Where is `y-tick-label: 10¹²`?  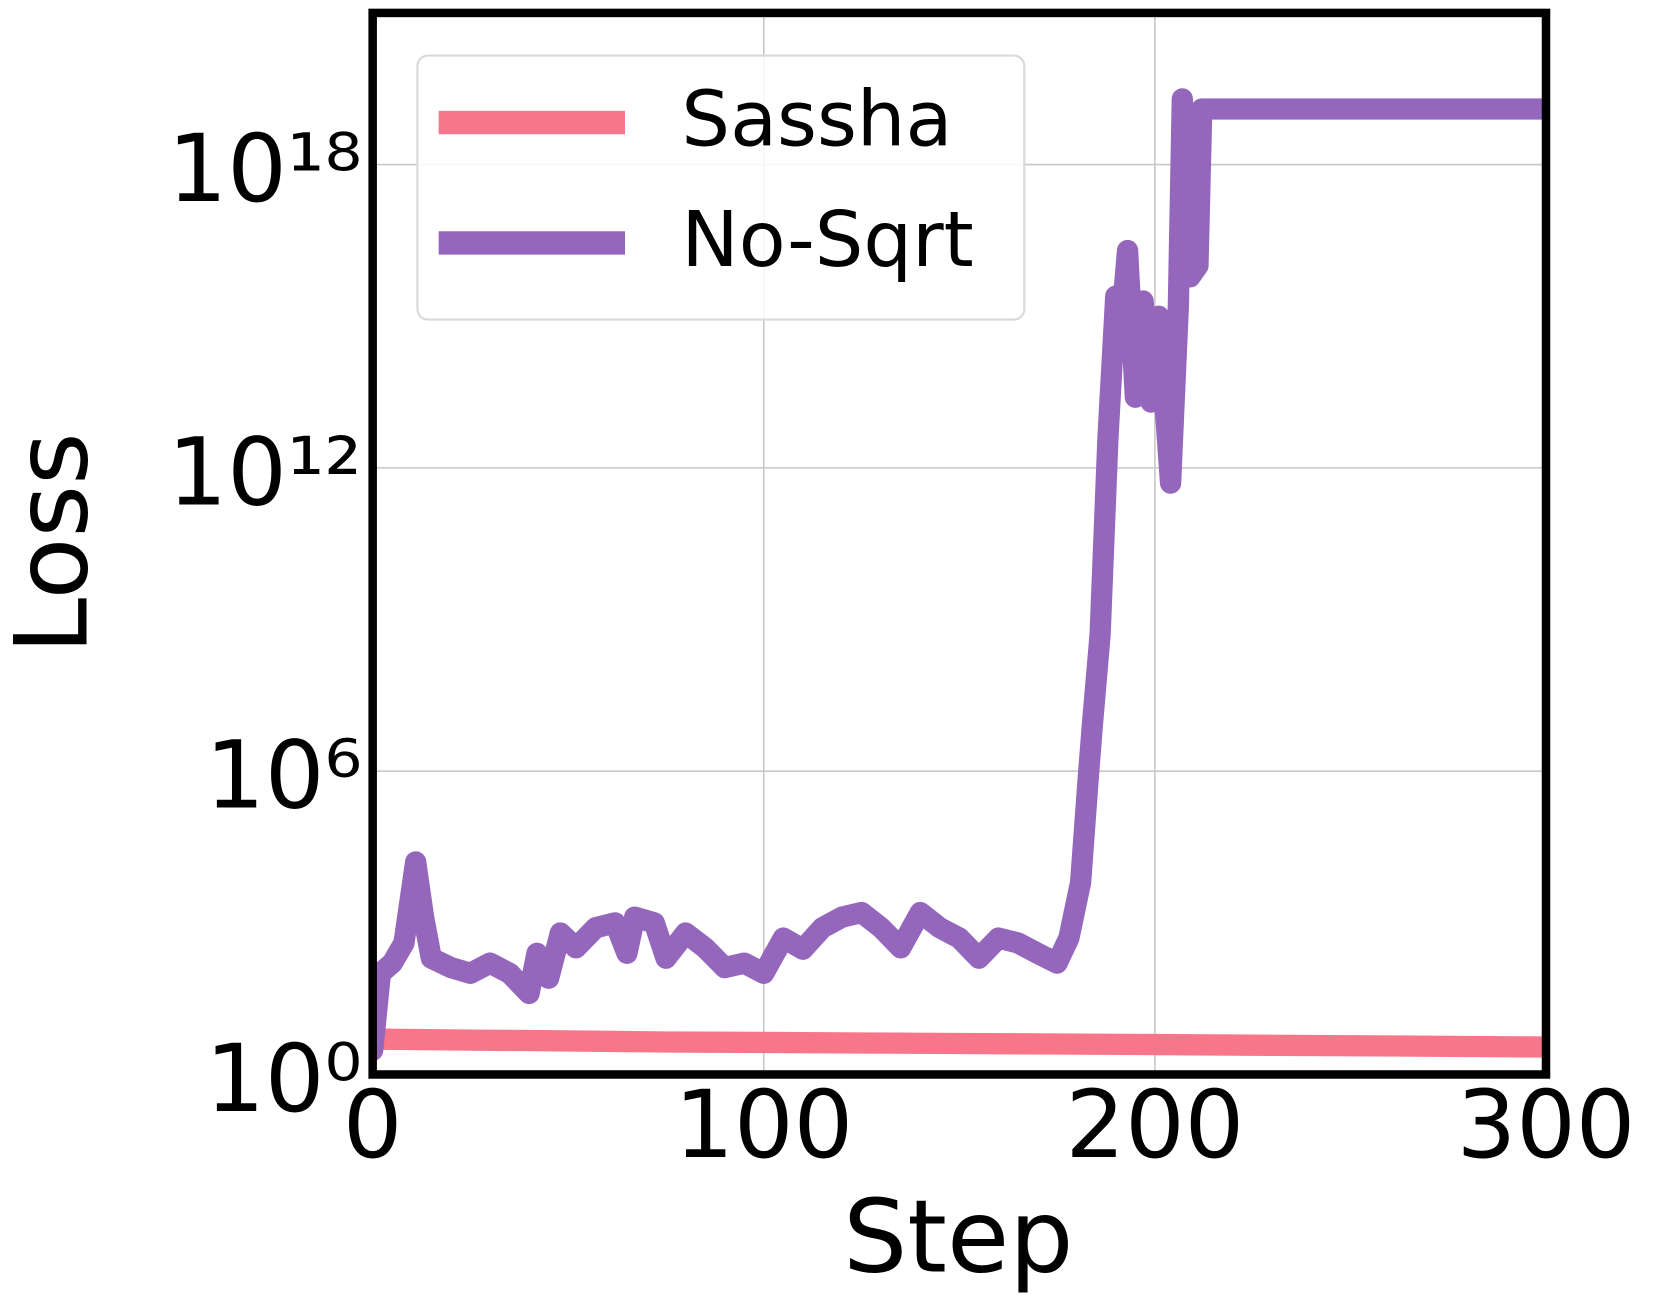
y-tick-label: 10¹² is located at coordinates (265, 472).